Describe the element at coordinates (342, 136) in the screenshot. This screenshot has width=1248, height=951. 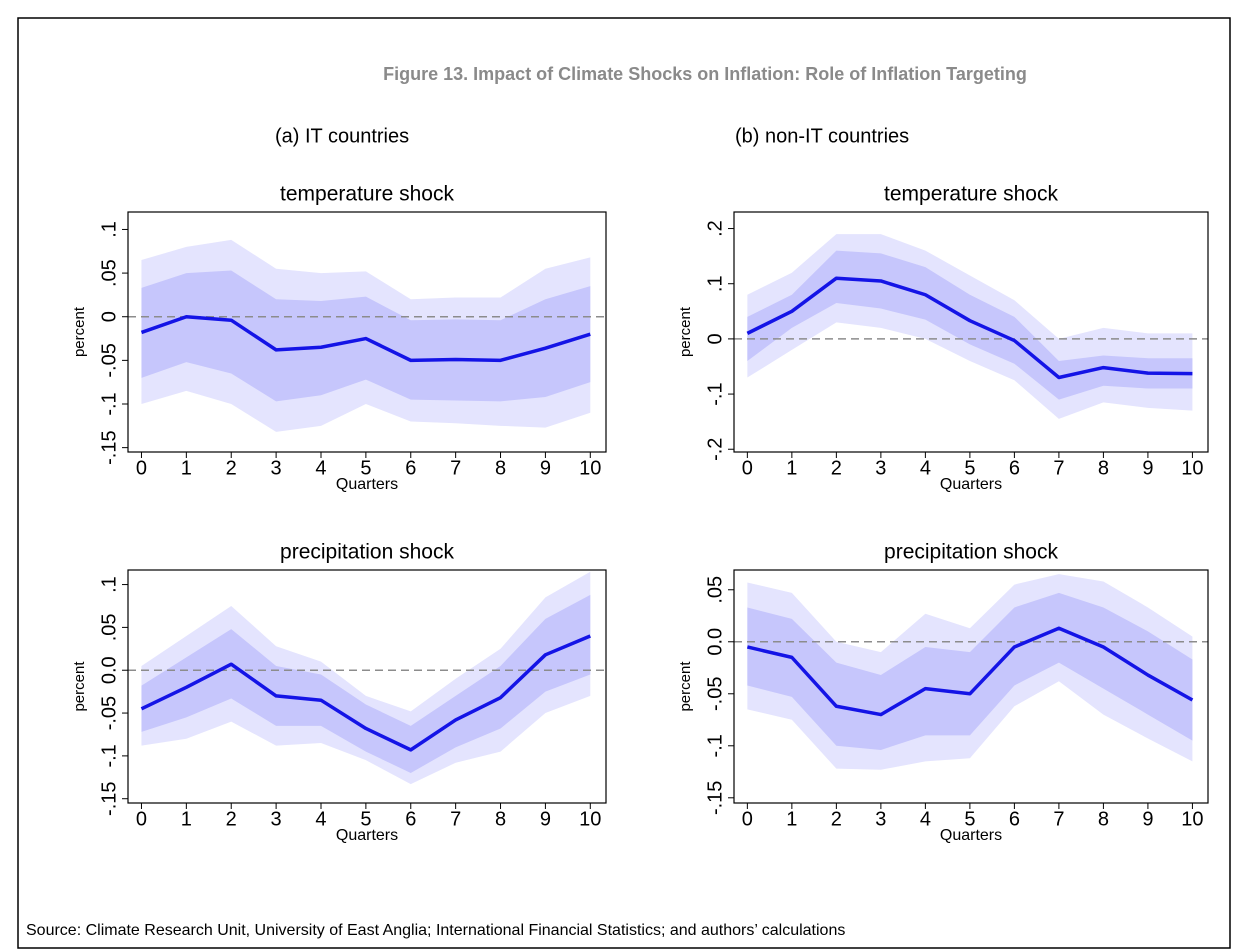
I see `column-label: (a) IT countries` at that location.